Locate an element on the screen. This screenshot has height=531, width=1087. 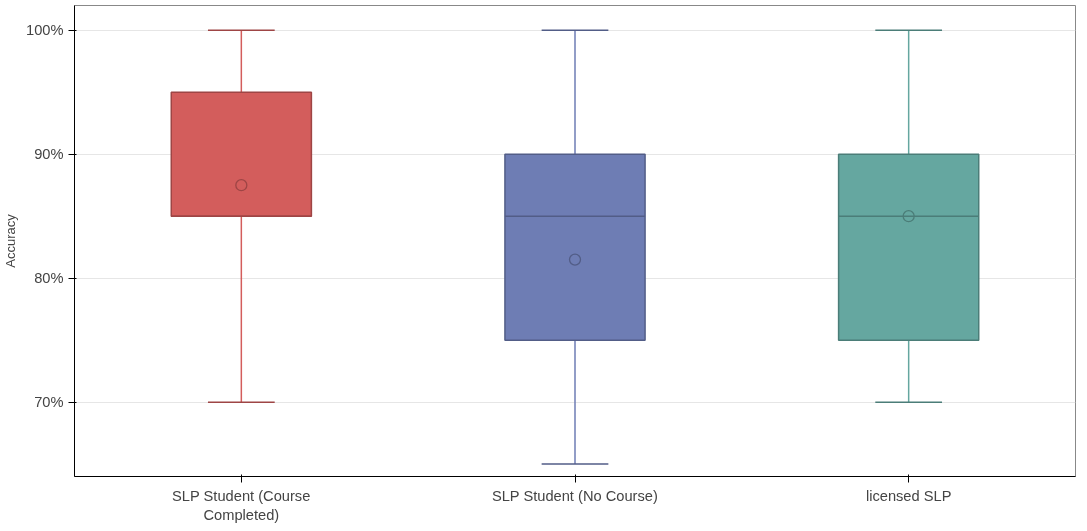
y-tick-label: 80% is located at coordinates (49, 278).